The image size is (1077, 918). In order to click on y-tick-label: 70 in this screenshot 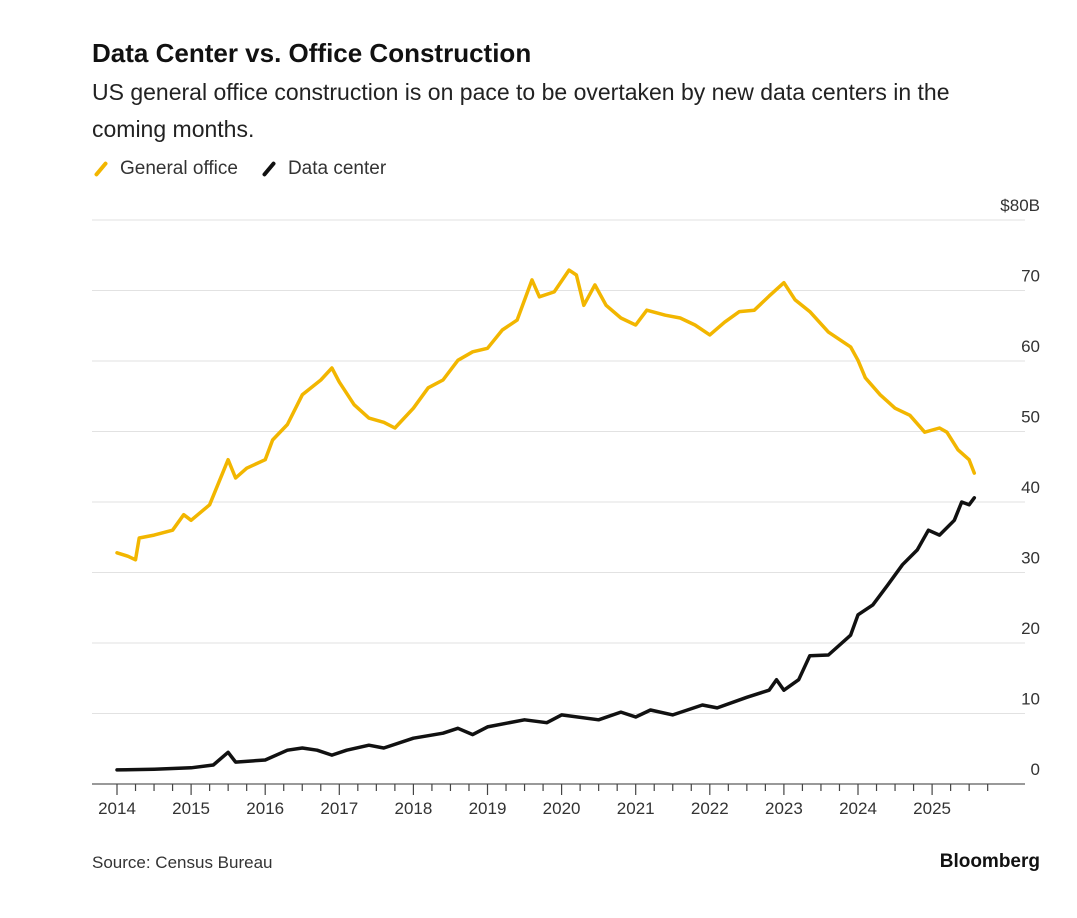, I will do `click(1030, 276)`.